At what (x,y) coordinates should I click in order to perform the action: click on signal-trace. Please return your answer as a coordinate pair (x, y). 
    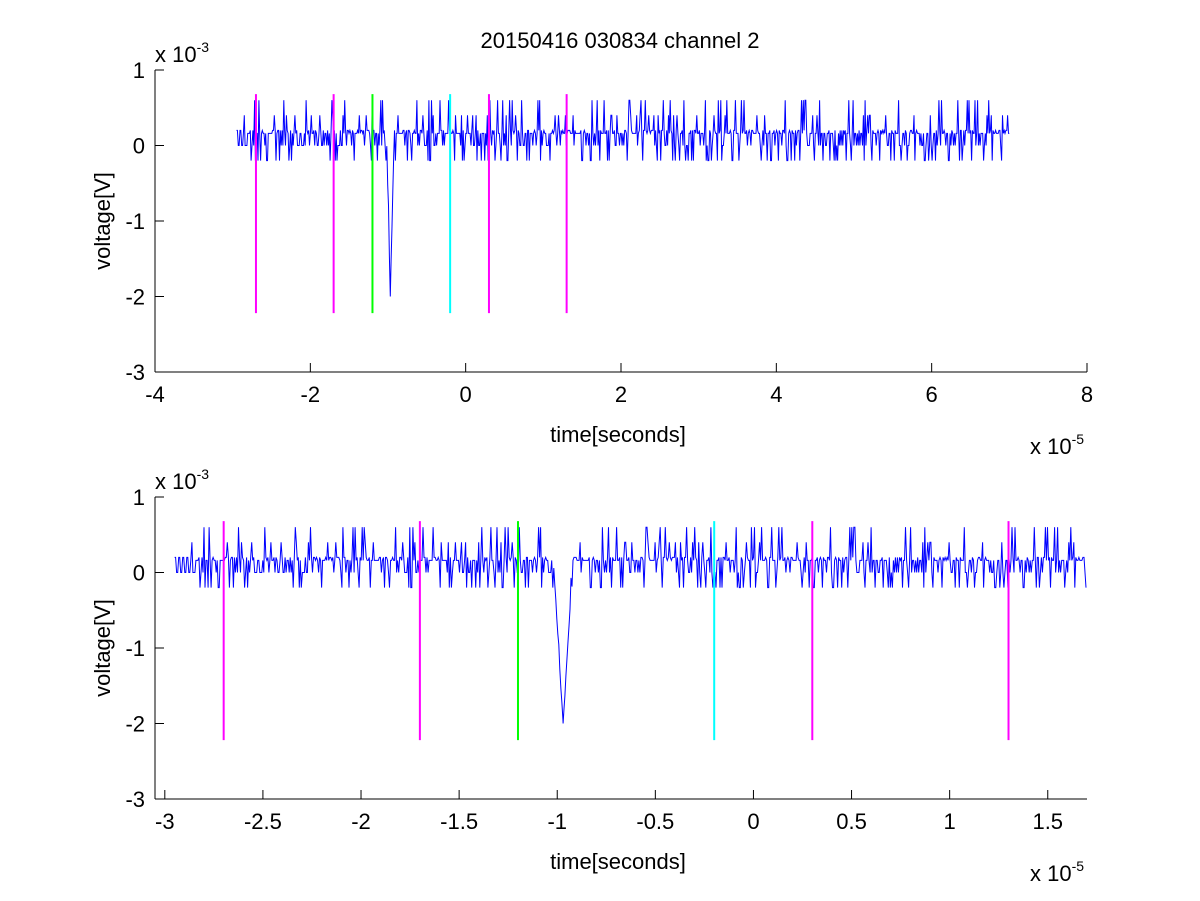
    Looking at the image, I should click on (623, 198).